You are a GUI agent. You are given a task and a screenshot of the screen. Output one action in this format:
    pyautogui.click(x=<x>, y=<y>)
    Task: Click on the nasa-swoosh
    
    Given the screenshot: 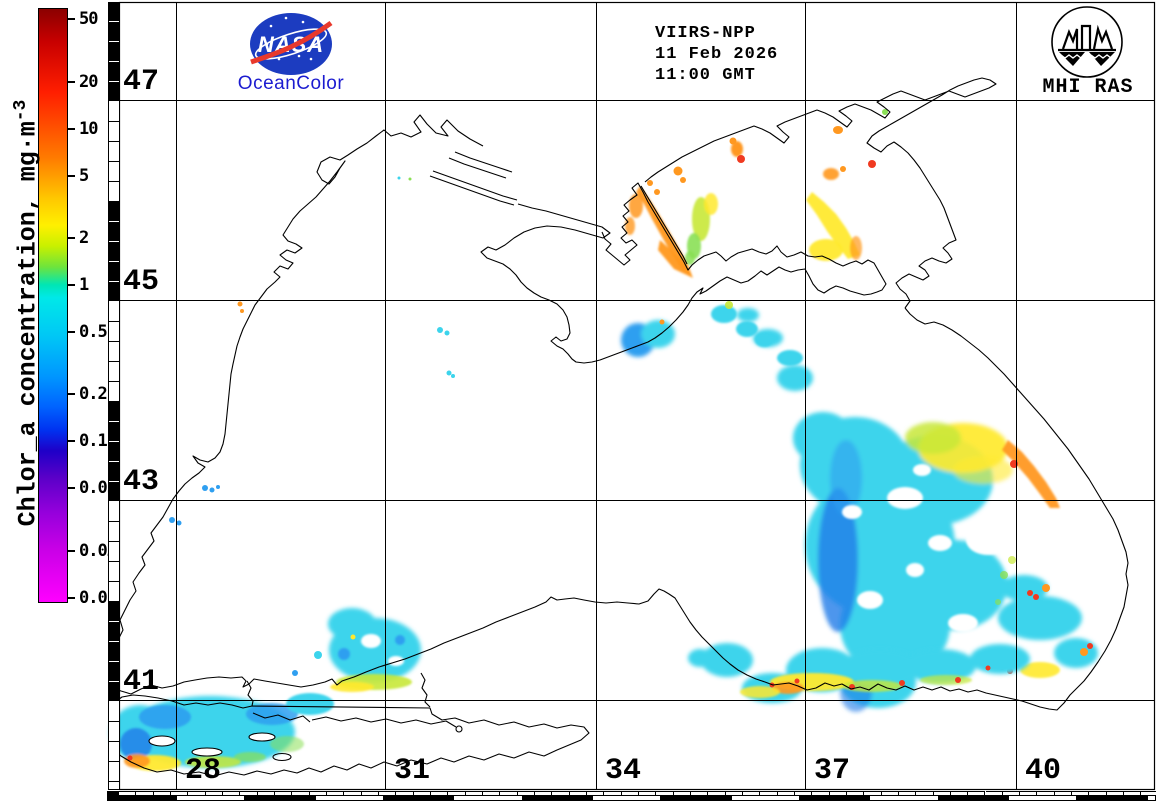 What is the action you would take?
    pyautogui.click(x=291, y=42)
    